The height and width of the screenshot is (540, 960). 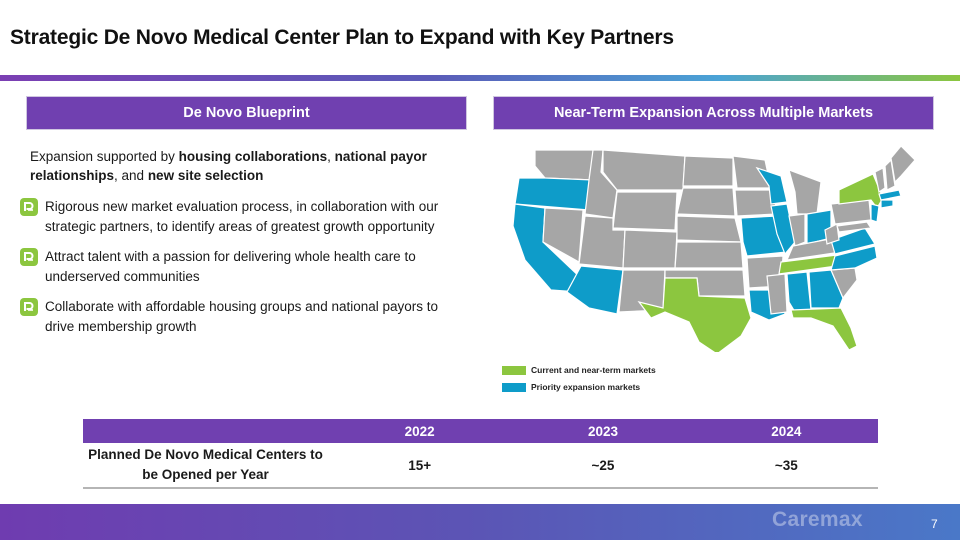 What do you see at coordinates (854, 258) in the screenshot?
I see `state-nc` at bounding box center [854, 258].